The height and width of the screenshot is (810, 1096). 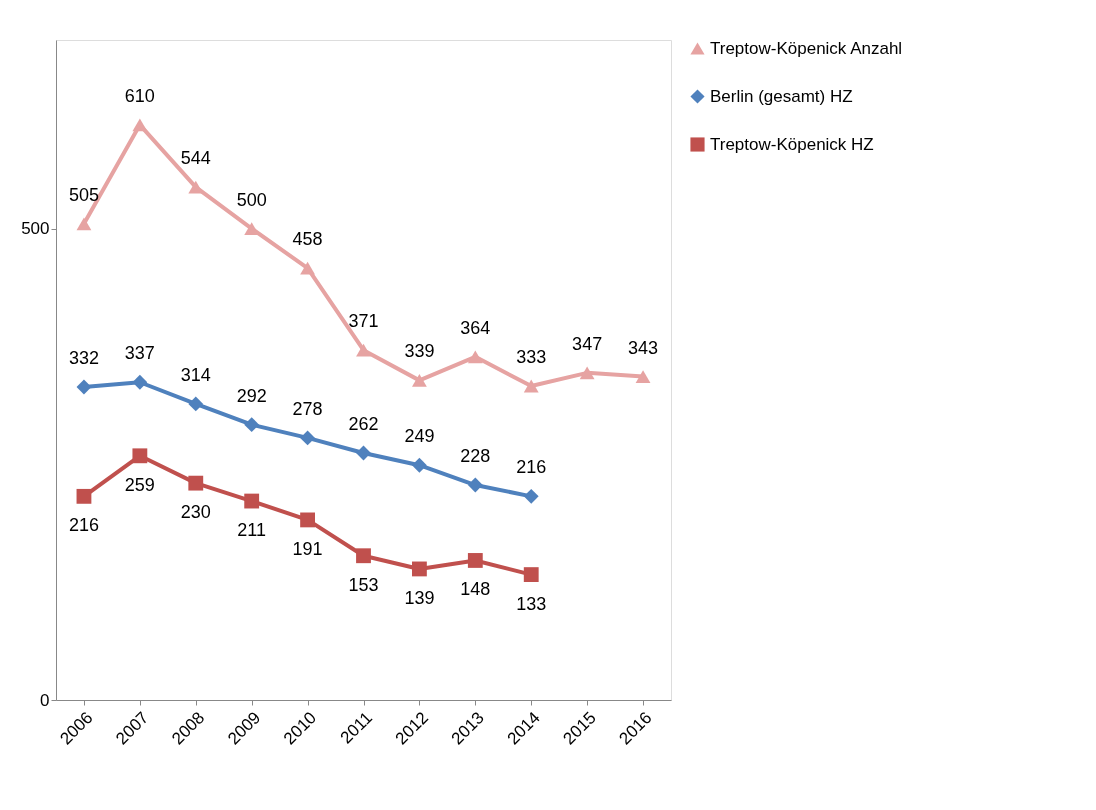 What do you see at coordinates (252, 530) in the screenshot?
I see `data-label: 211` at bounding box center [252, 530].